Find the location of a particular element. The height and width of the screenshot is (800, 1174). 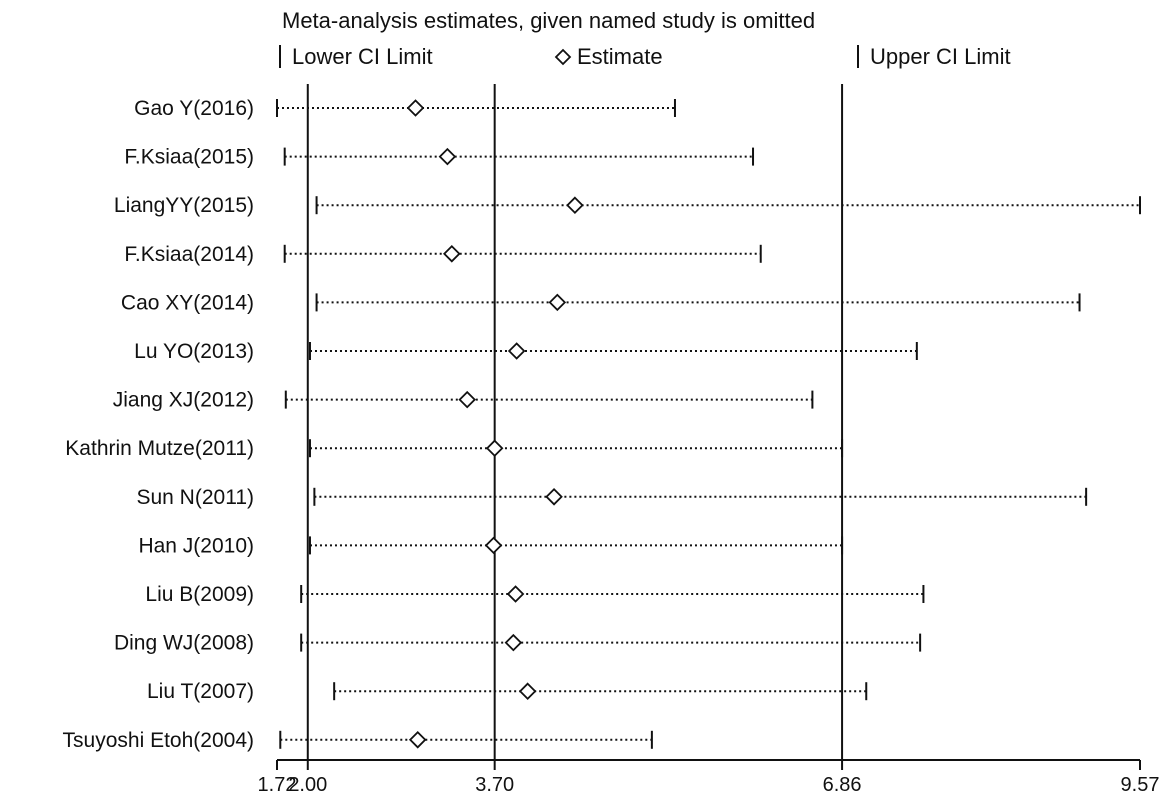

study-label: Cao XY(2014) is located at coordinates (187, 302).